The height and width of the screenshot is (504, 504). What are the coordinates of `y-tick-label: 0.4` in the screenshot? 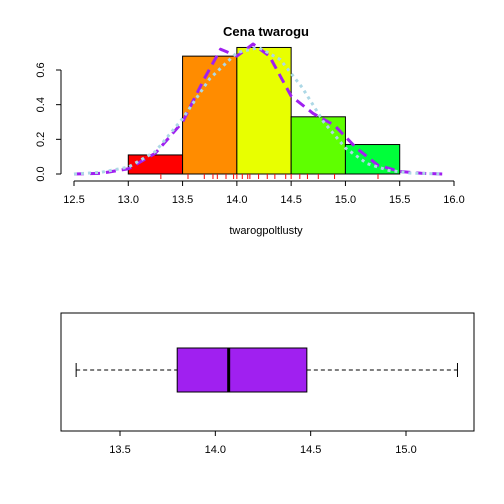 It's located at (41, 104).